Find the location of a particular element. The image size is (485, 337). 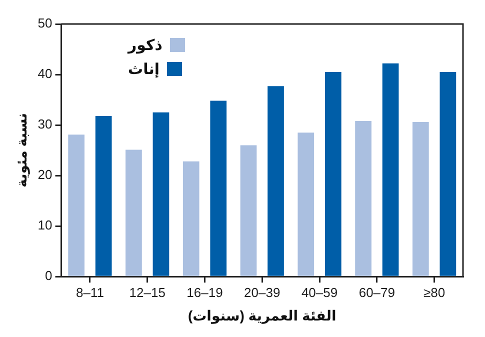

y-tick-label: 20 is located at coordinates (45, 174).